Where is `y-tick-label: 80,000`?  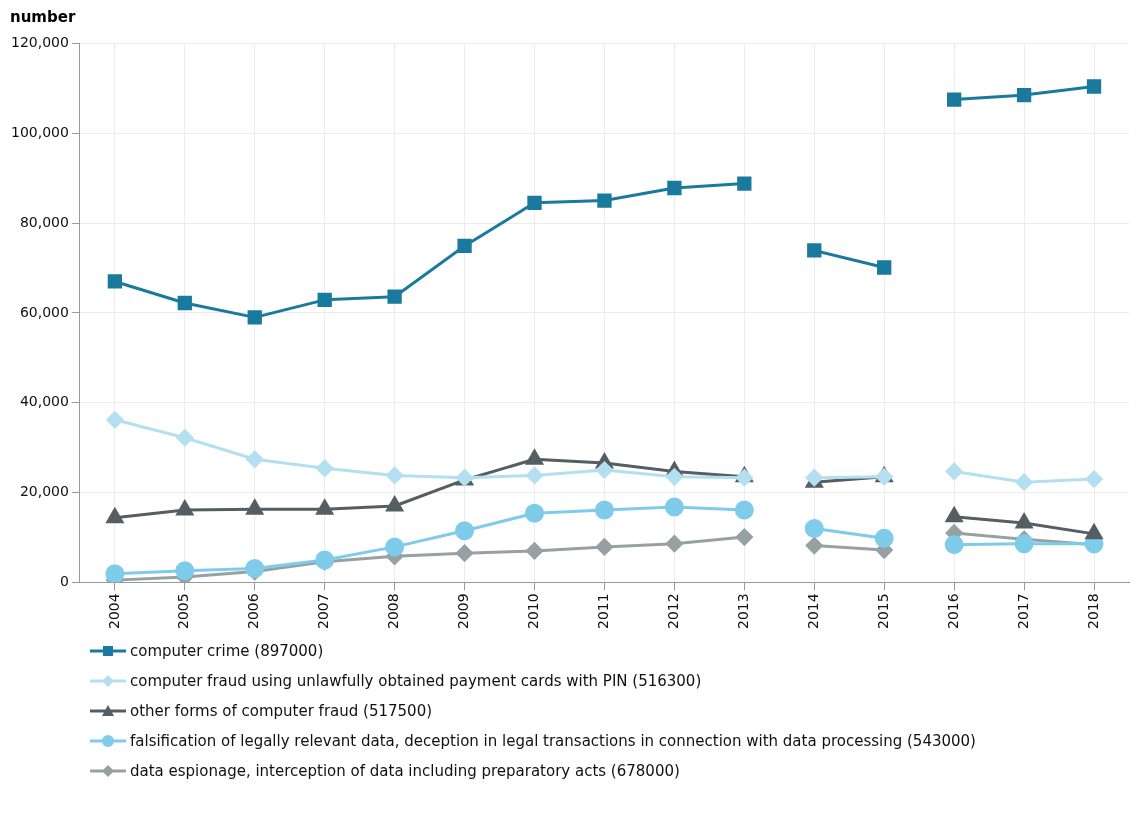
y-tick-label: 80,000 is located at coordinates (44, 221).